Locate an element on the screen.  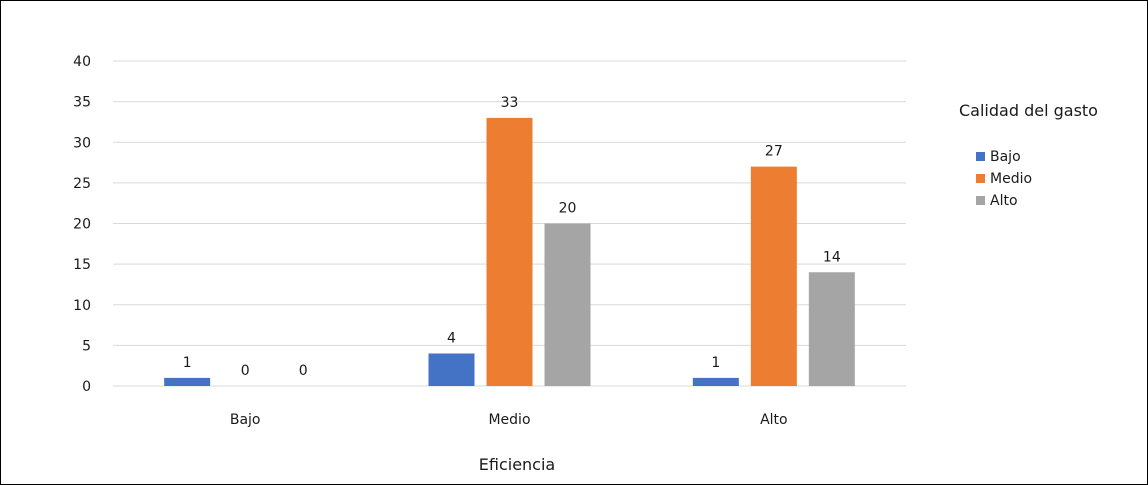
legend-label: Medio is located at coordinates (1011, 179).